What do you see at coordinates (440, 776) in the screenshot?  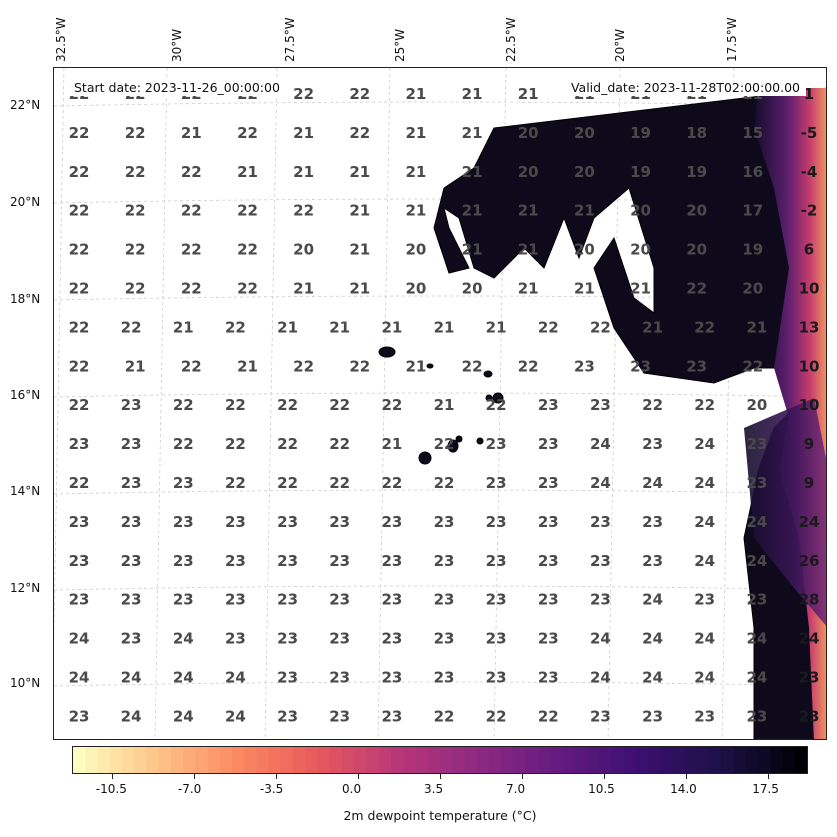 I see `colorbar-tick-mark` at bounding box center [440, 776].